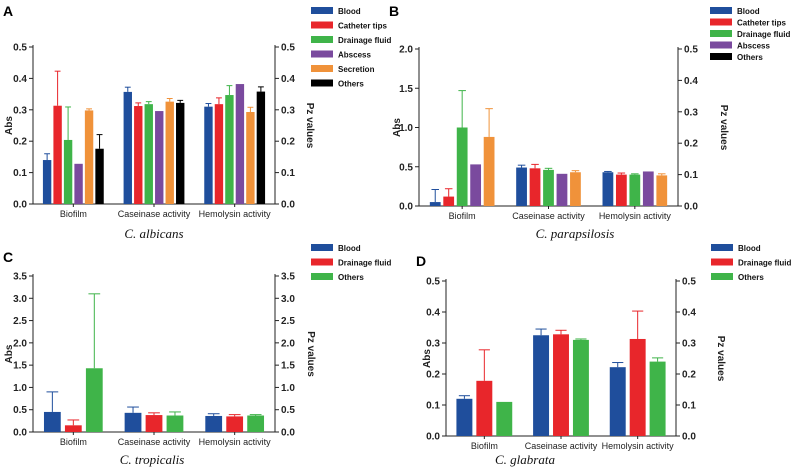 The height and width of the screenshot is (470, 799). Describe the element at coordinates (20, 366) in the screenshot. I see `y-tick-label: 1.5` at that location.